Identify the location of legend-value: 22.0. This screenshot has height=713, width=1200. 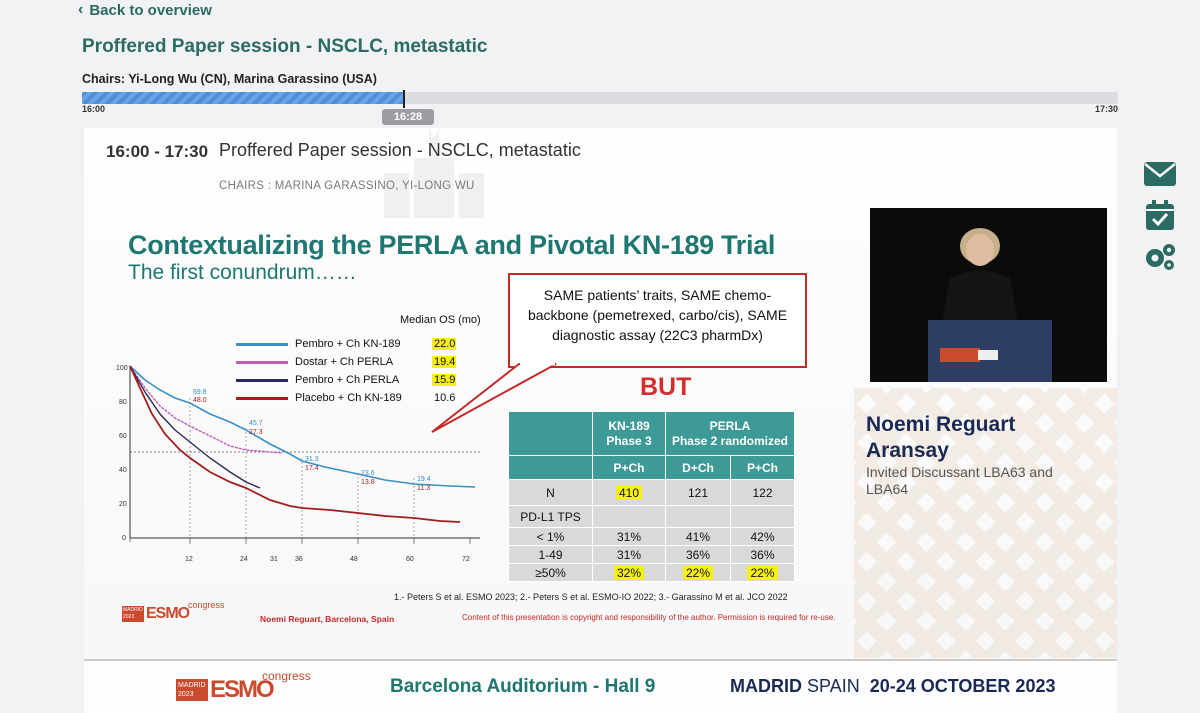
(444, 344).